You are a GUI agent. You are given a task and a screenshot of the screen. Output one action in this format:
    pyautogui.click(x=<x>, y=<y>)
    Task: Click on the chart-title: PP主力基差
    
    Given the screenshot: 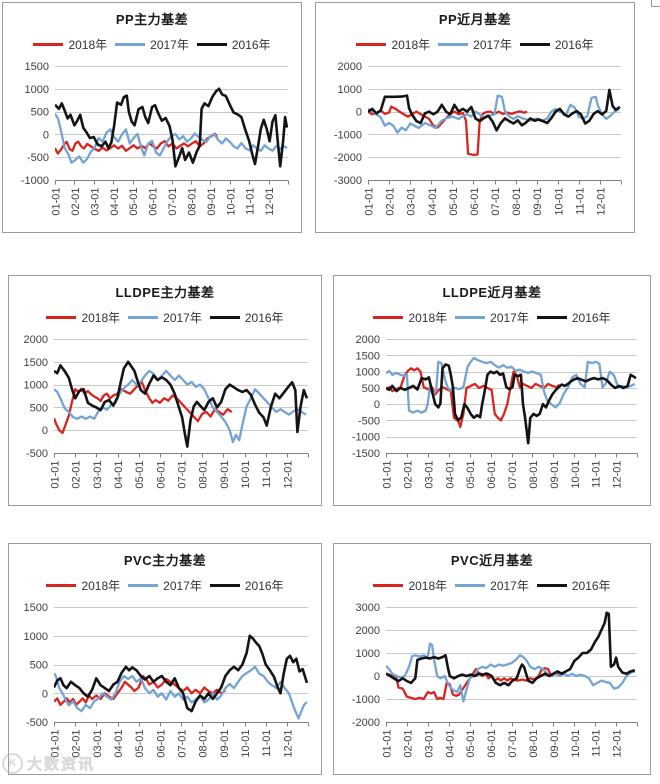 What is the action you would take?
    pyautogui.click(x=152, y=19)
    